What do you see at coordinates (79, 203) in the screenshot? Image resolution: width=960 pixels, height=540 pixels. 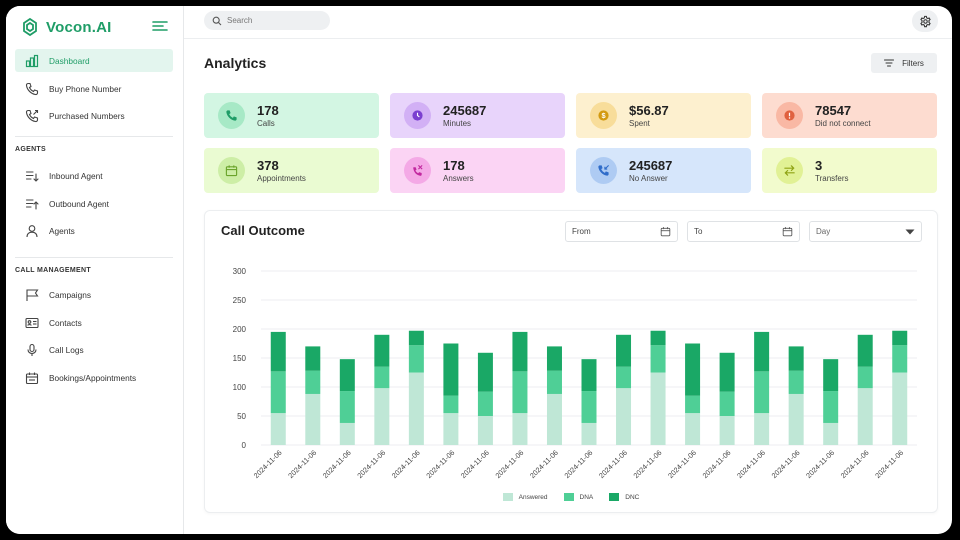 I see `sidebar-item-label: Outbound Agent` at bounding box center [79, 203].